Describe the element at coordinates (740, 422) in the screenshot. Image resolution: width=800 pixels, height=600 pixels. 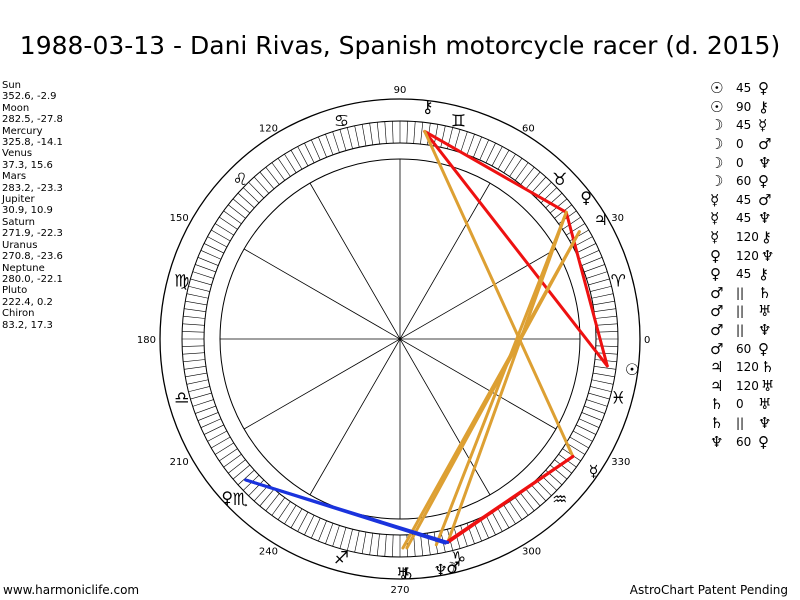
I see `aspect-type: ||` at that location.